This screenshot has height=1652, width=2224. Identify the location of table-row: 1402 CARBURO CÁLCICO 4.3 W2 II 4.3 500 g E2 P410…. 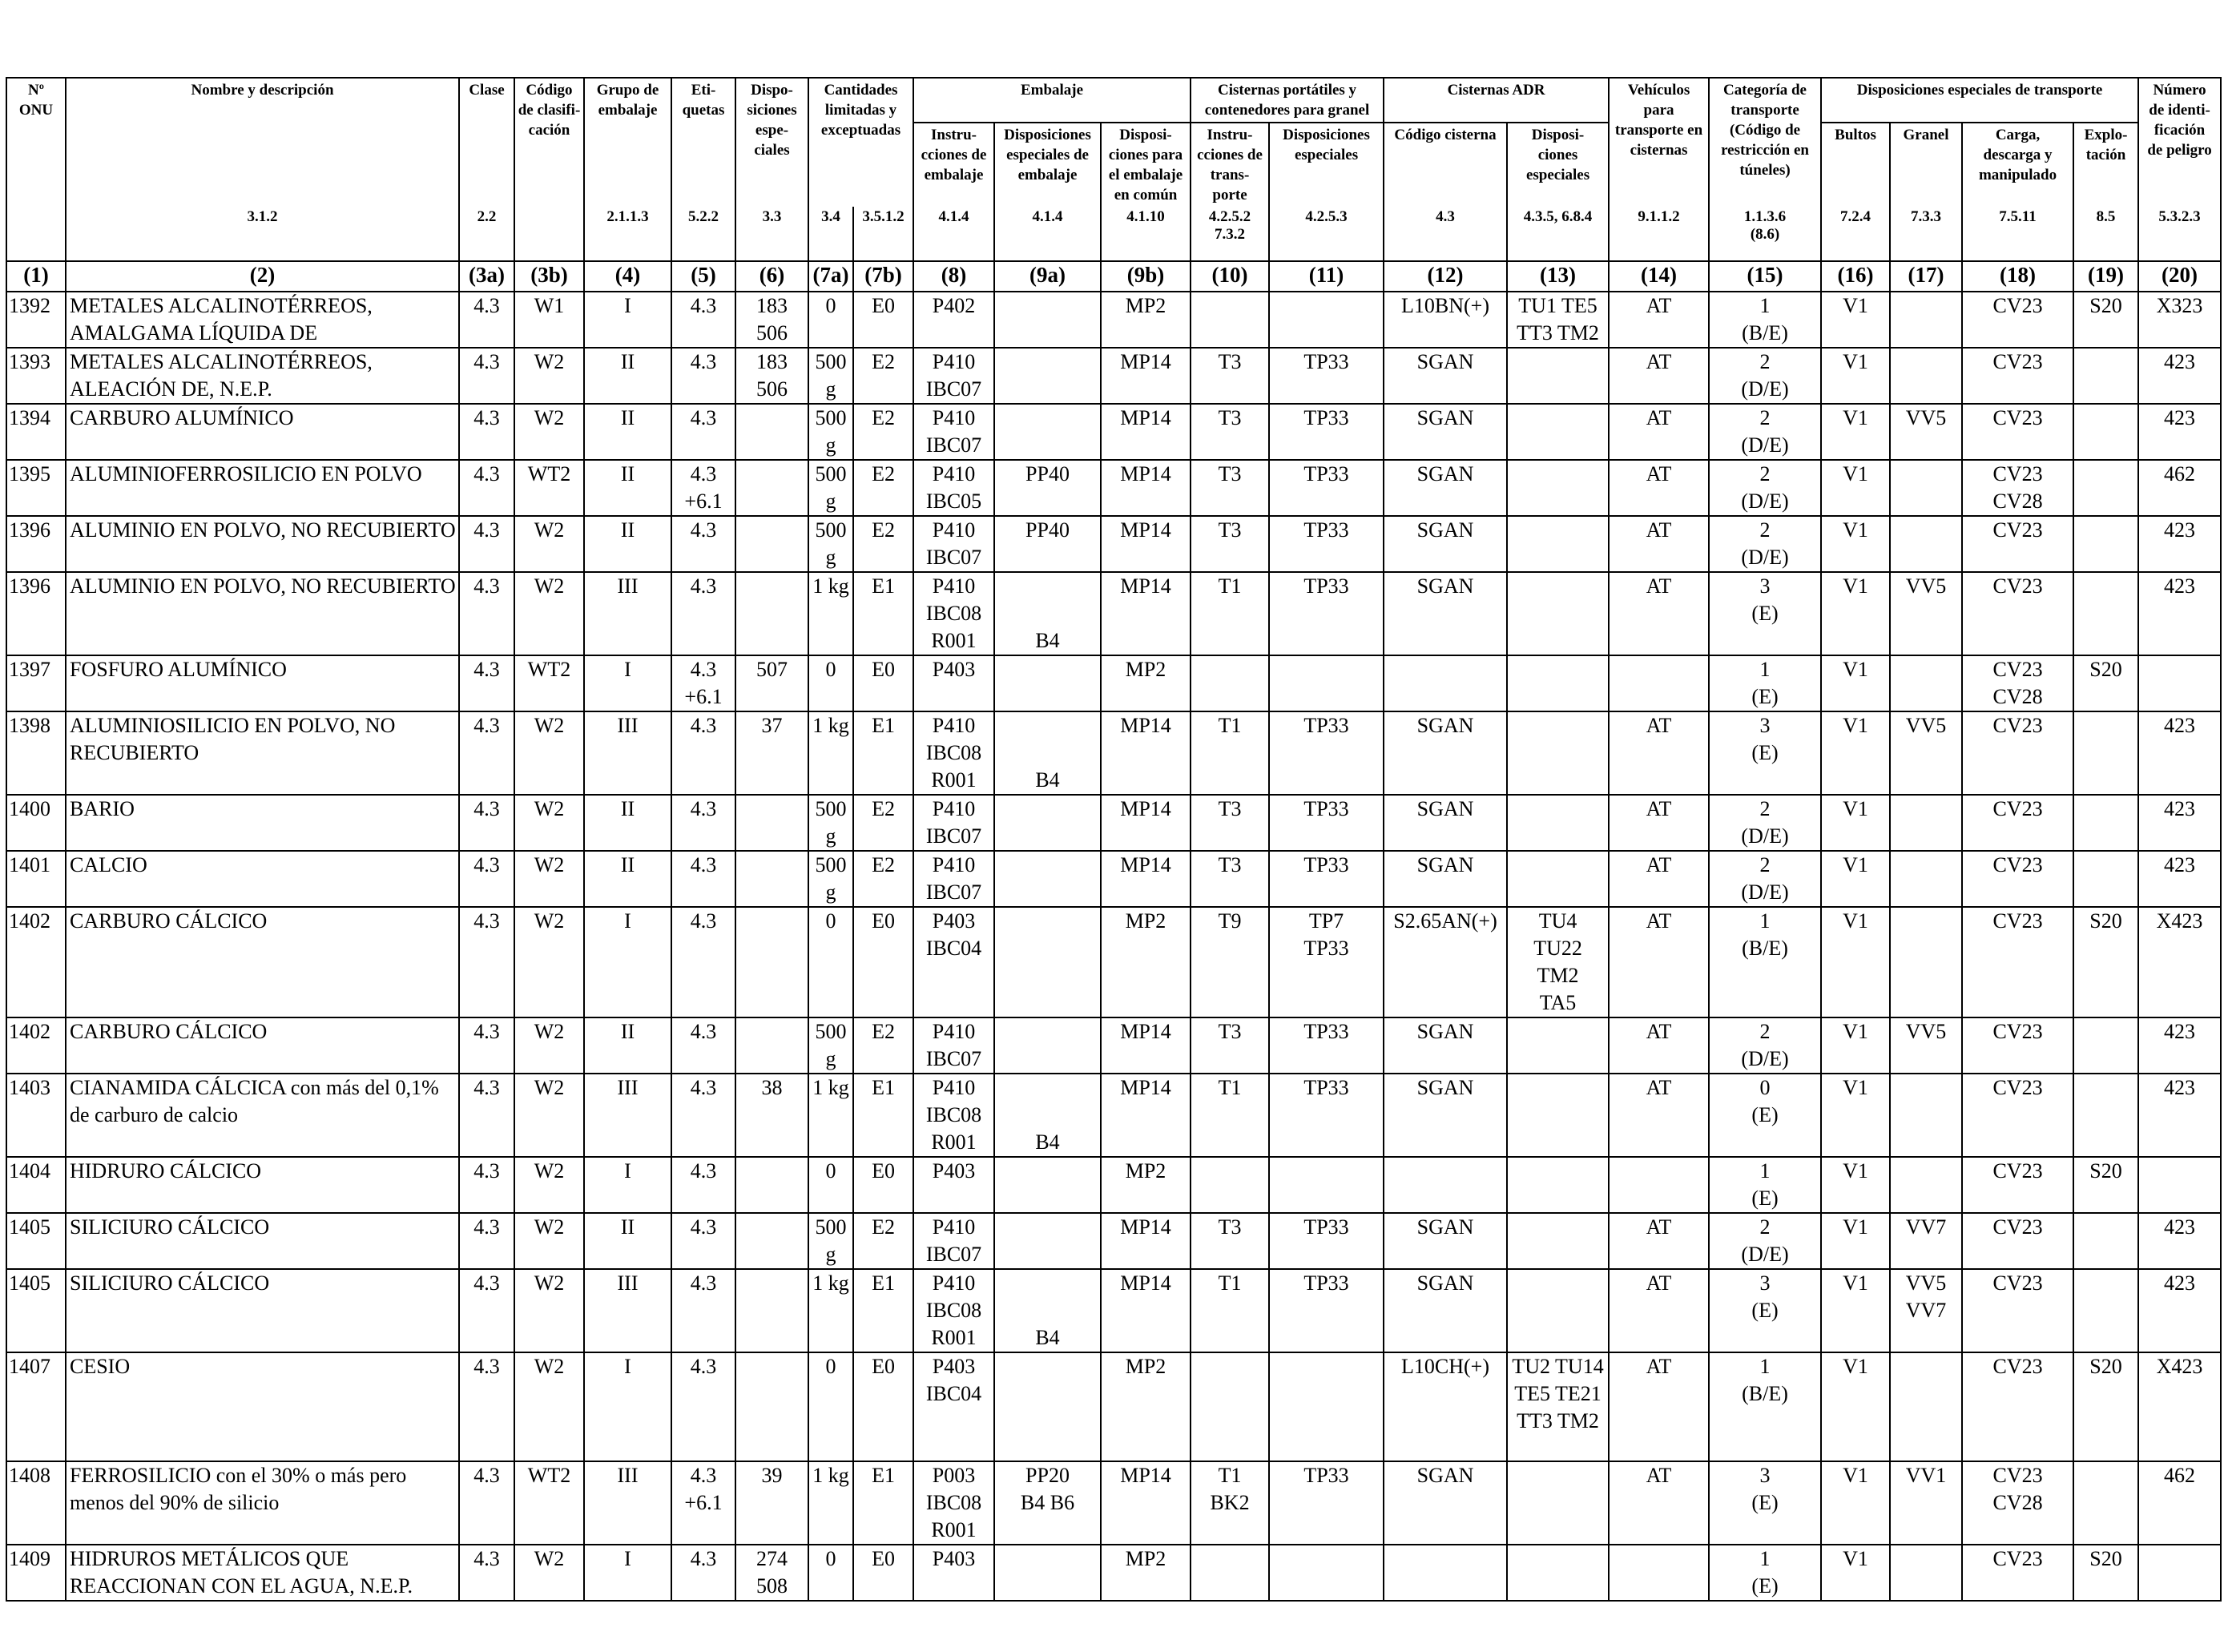
(1114, 1045).